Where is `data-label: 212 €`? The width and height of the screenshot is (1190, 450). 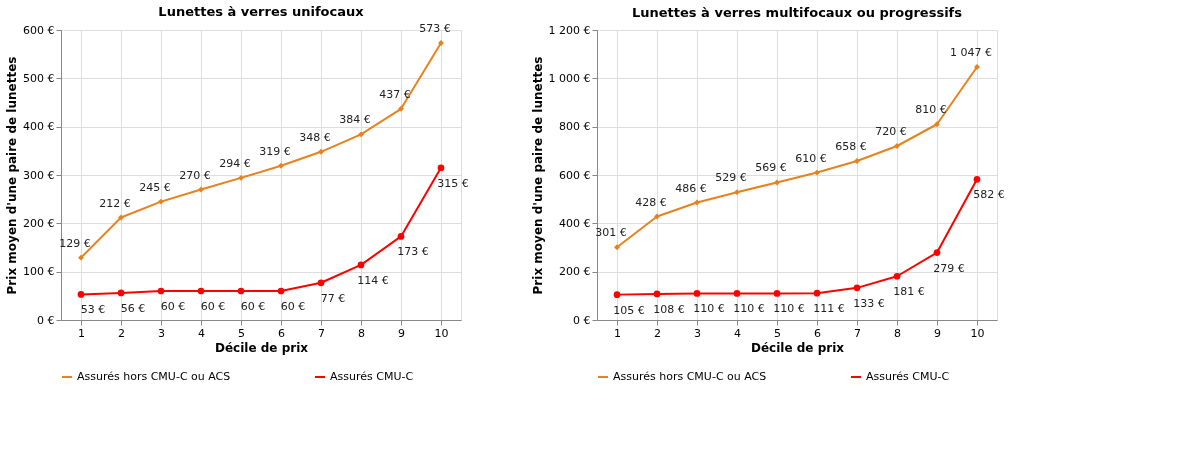 data-label: 212 € is located at coordinates (115, 203).